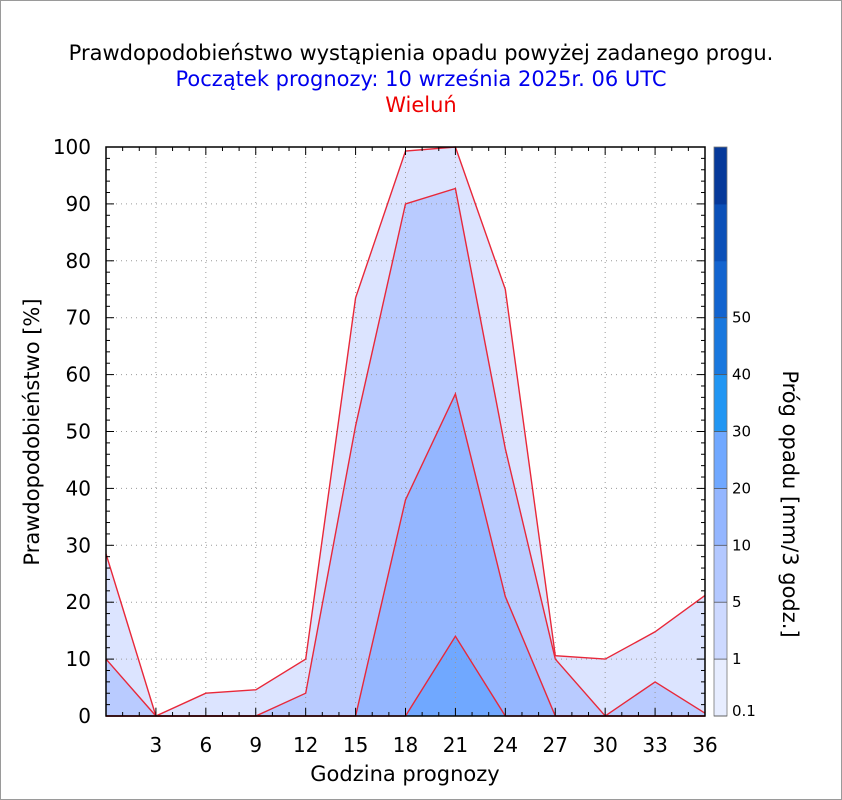  What do you see at coordinates (455, 745) in the screenshot?
I see `x-tick-label: 21` at bounding box center [455, 745].